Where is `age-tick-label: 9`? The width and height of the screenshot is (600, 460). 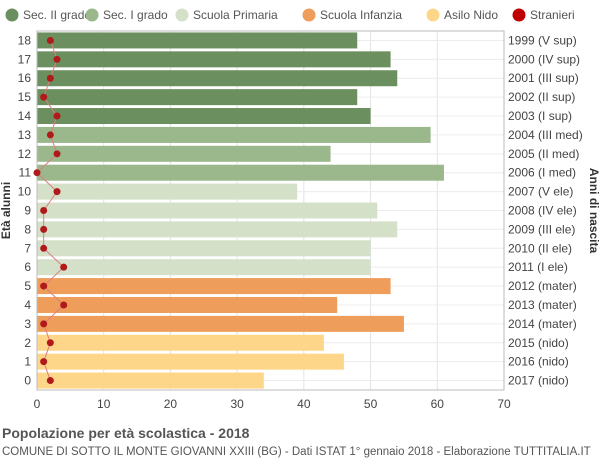 age-tick-label: 9 is located at coordinates (27, 211).